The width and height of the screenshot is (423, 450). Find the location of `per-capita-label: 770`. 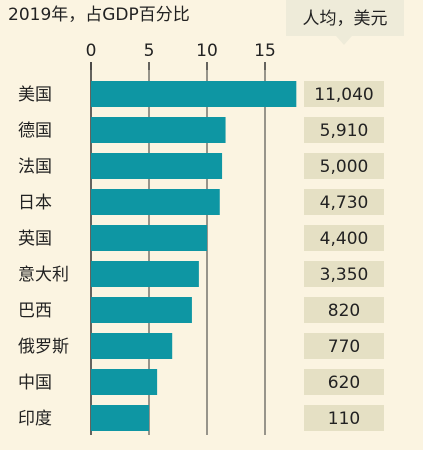

per-capita-label: 770 is located at coordinates (344, 347).